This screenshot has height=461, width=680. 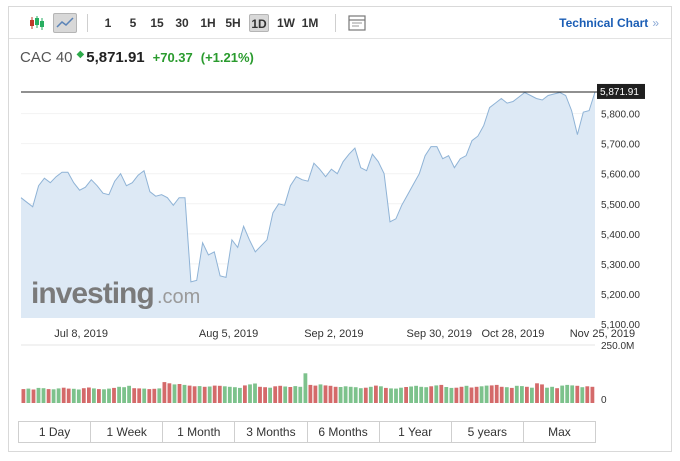 I want to click on interval-1m-button: 1M, so click(x=310, y=23).